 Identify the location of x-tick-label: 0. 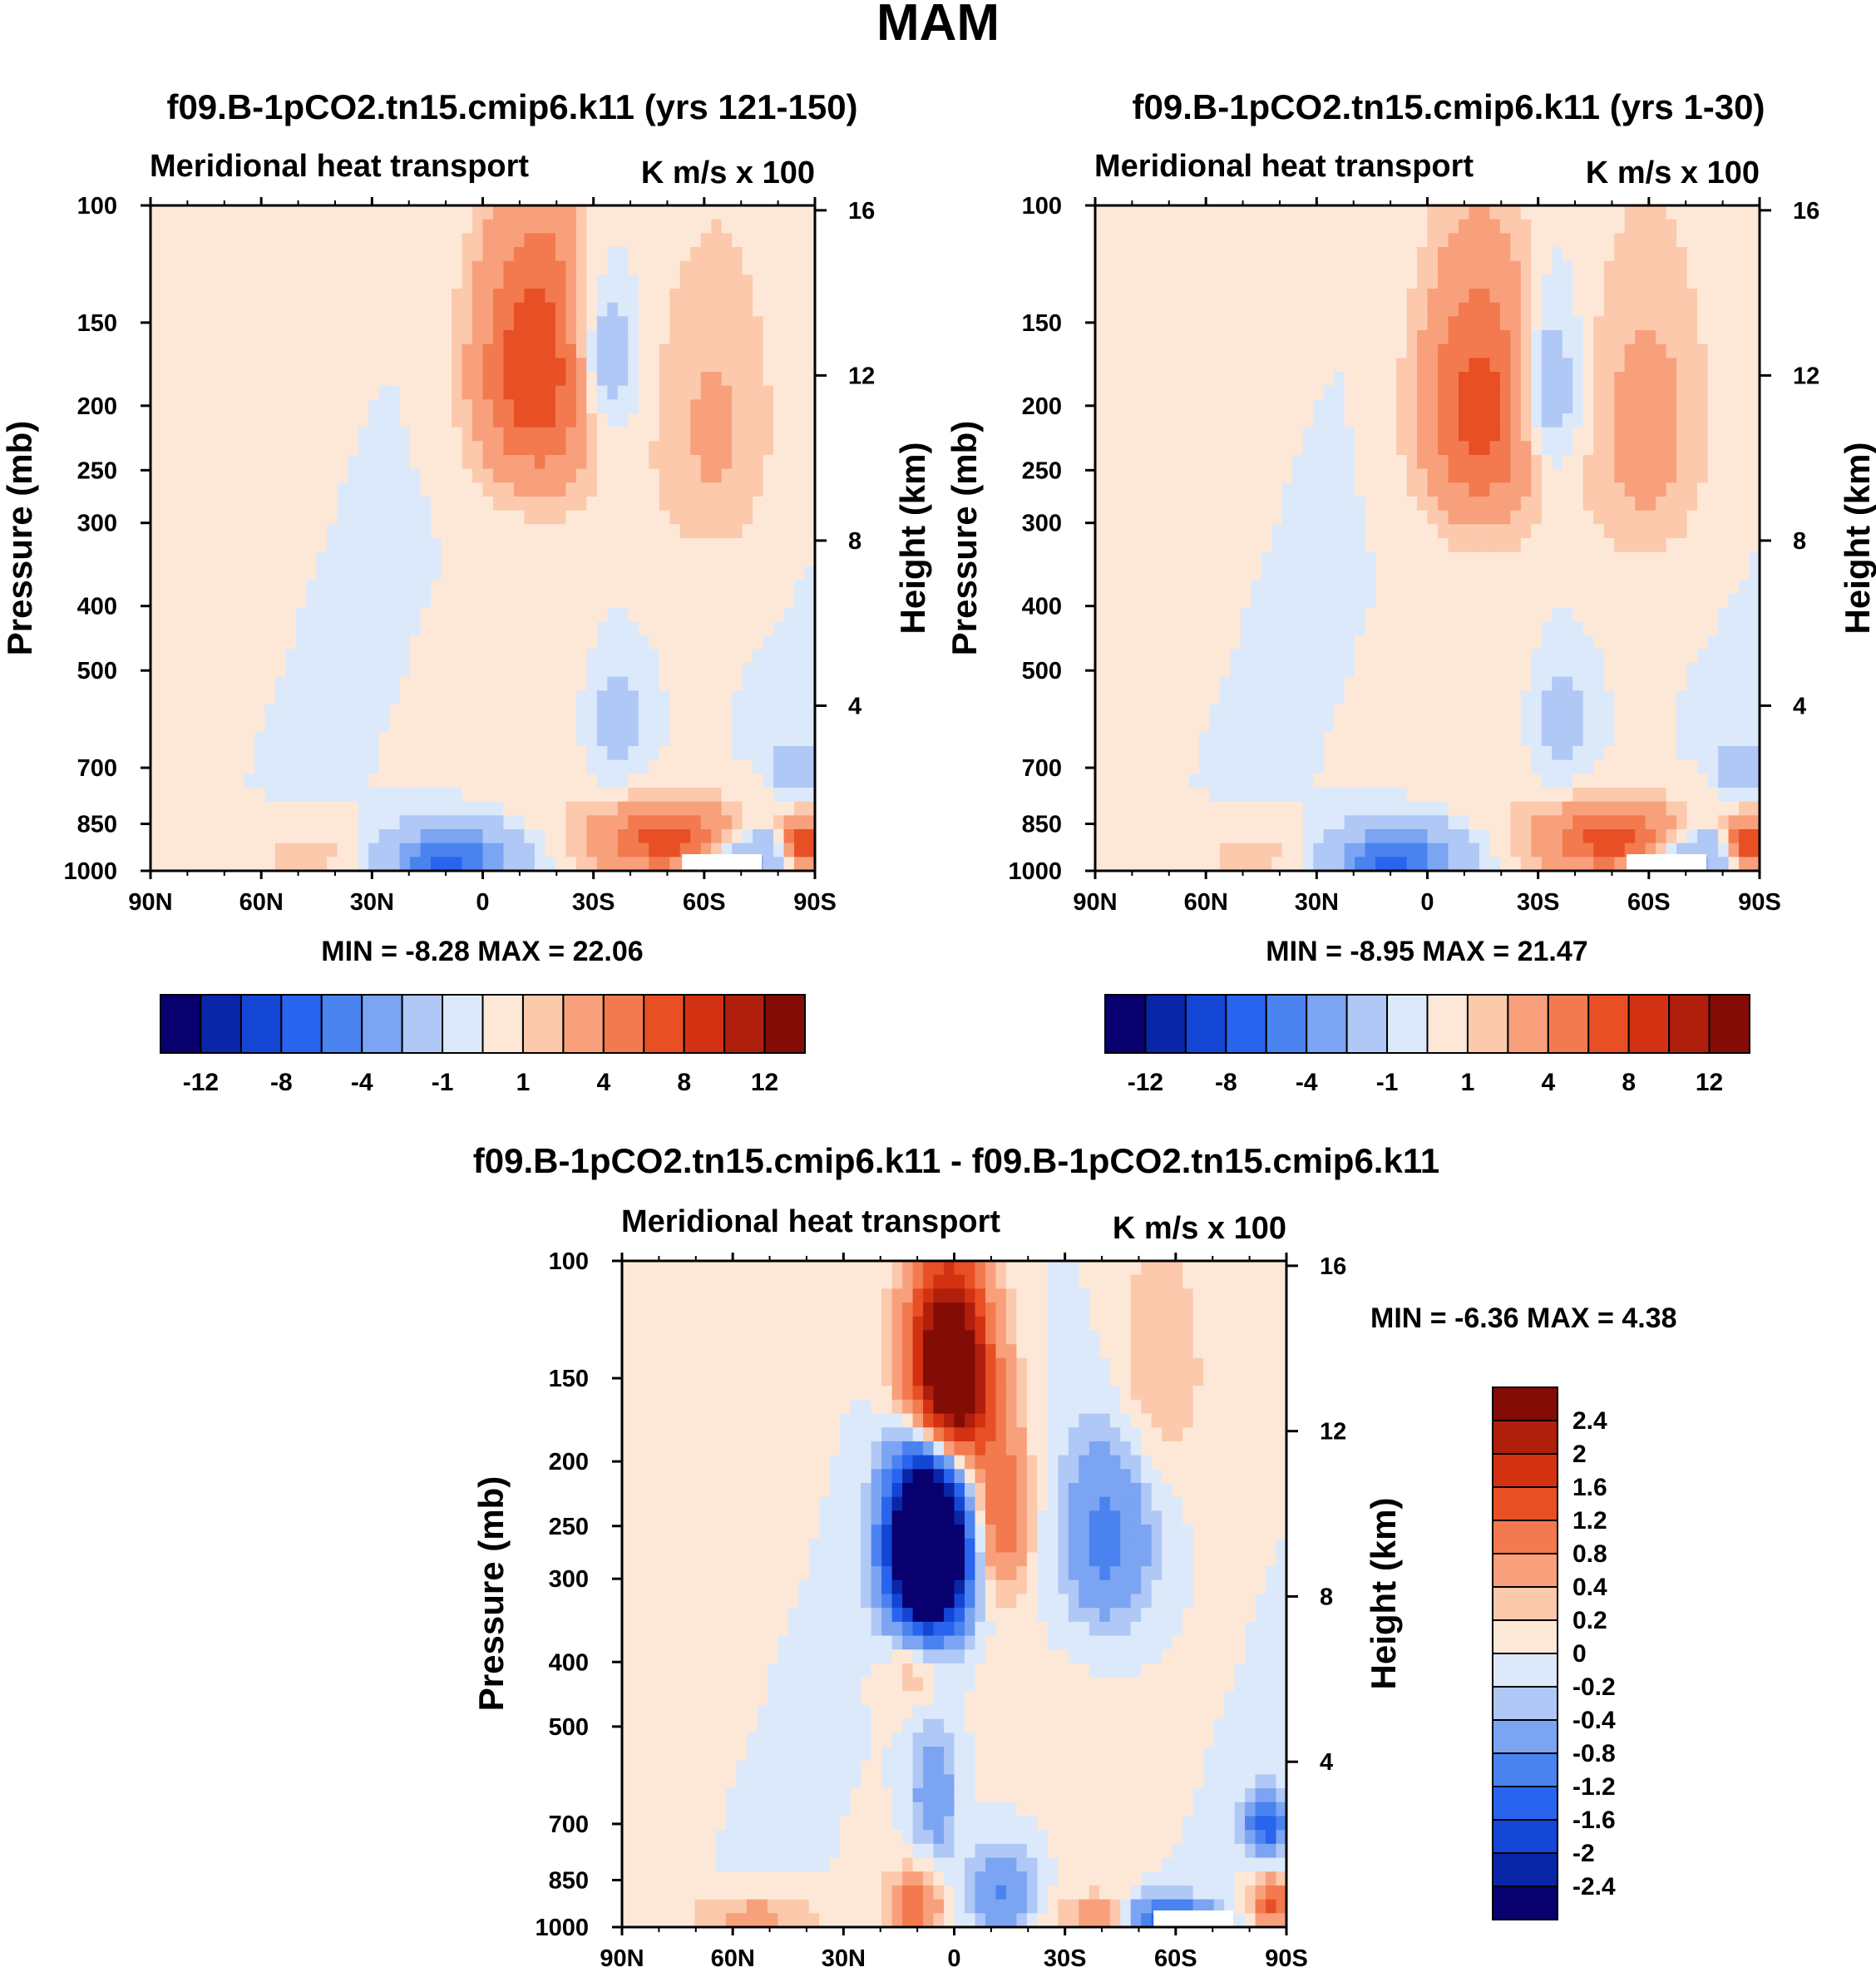
(482, 902).